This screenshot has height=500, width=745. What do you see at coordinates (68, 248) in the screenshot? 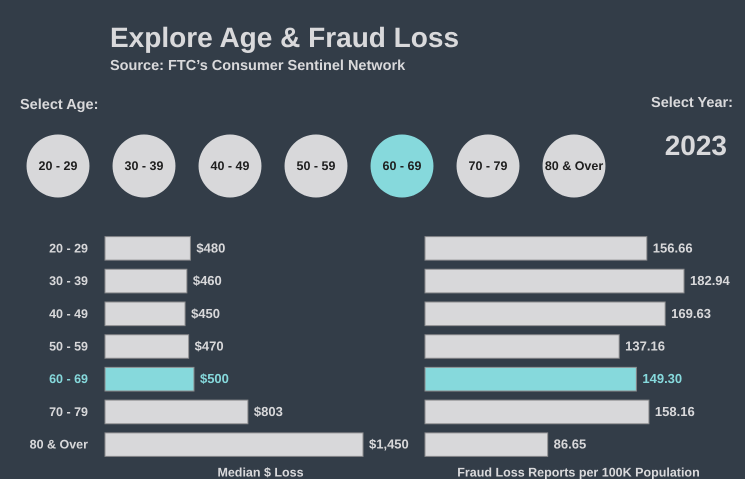
I see `y-tick-label: 20 - 29` at bounding box center [68, 248].